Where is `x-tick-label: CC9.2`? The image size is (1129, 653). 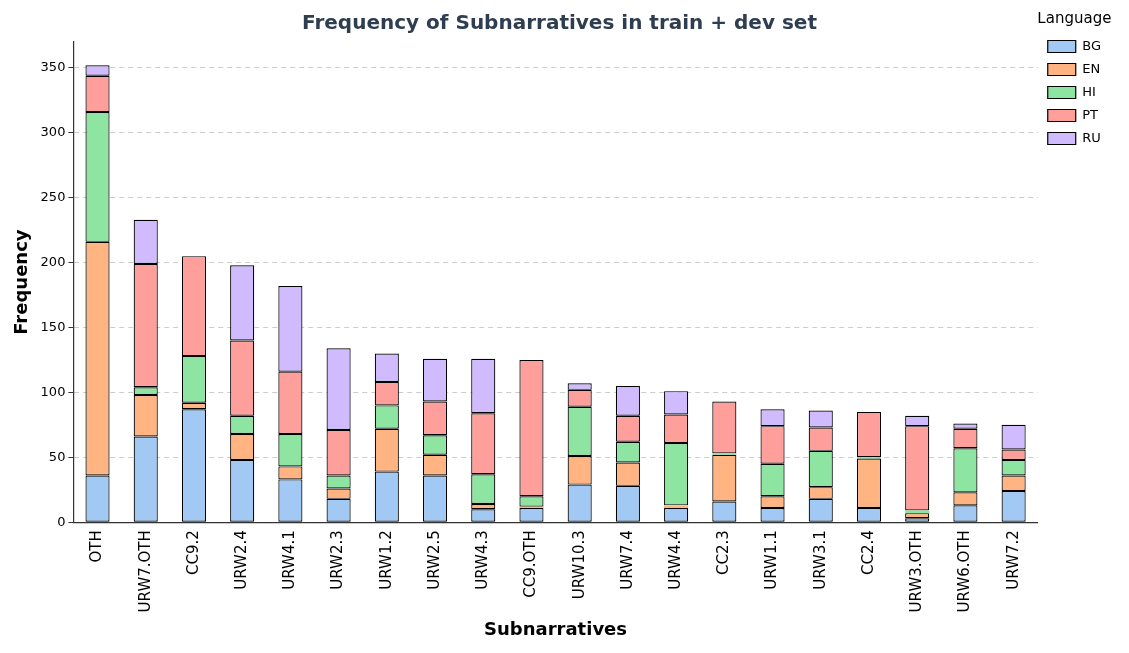 x-tick-label: CC9.2 is located at coordinates (192, 553).